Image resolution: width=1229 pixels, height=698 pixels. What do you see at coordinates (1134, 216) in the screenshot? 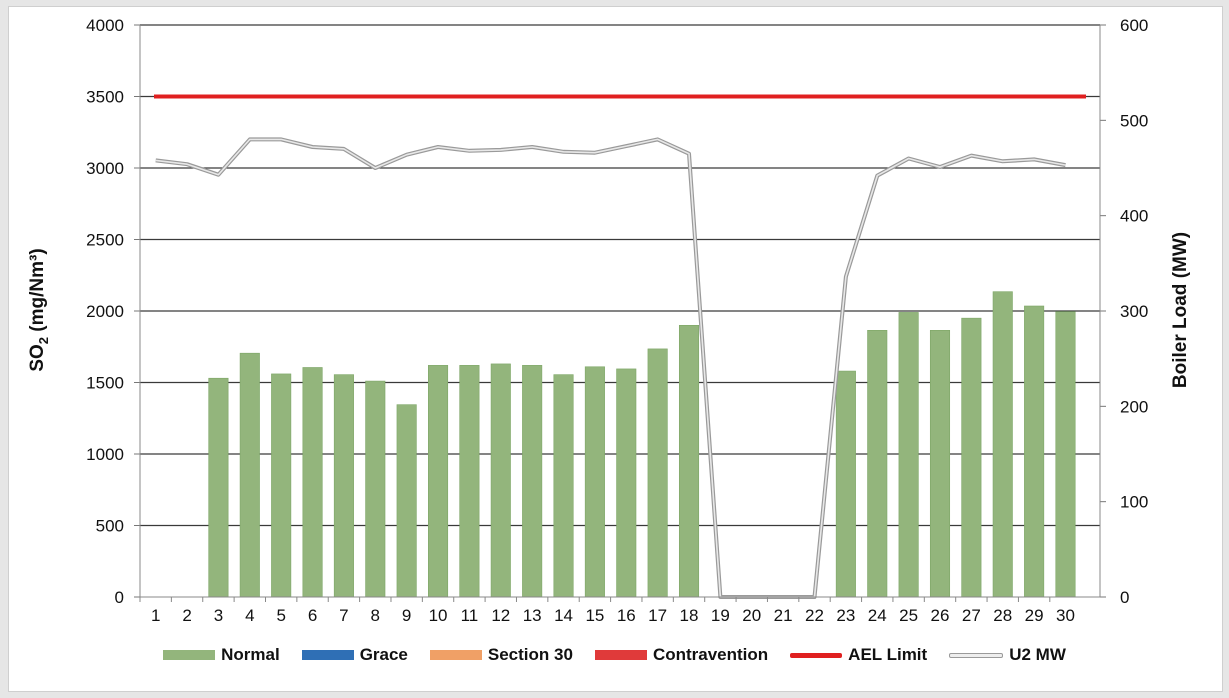
I see `y-tick-label-right: 400` at bounding box center [1134, 216].